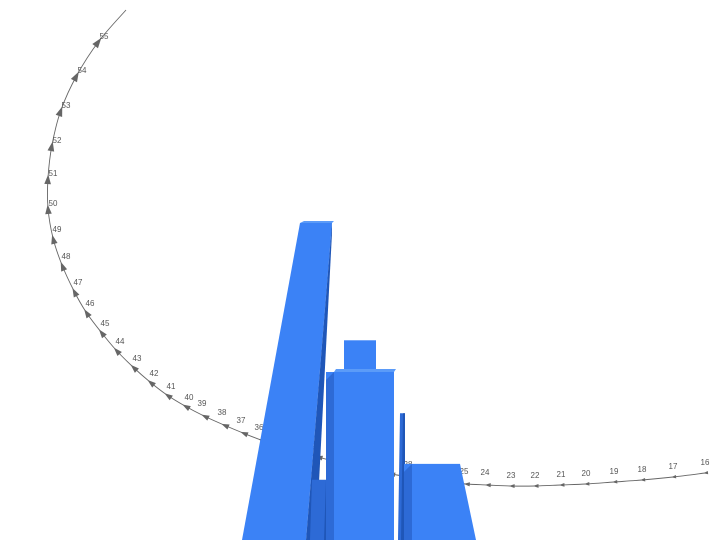 This screenshot has width=720, height=540. What do you see at coordinates (120, 341) in the screenshot?
I see `axis-tick-label: 44` at bounding box center [120, 341].